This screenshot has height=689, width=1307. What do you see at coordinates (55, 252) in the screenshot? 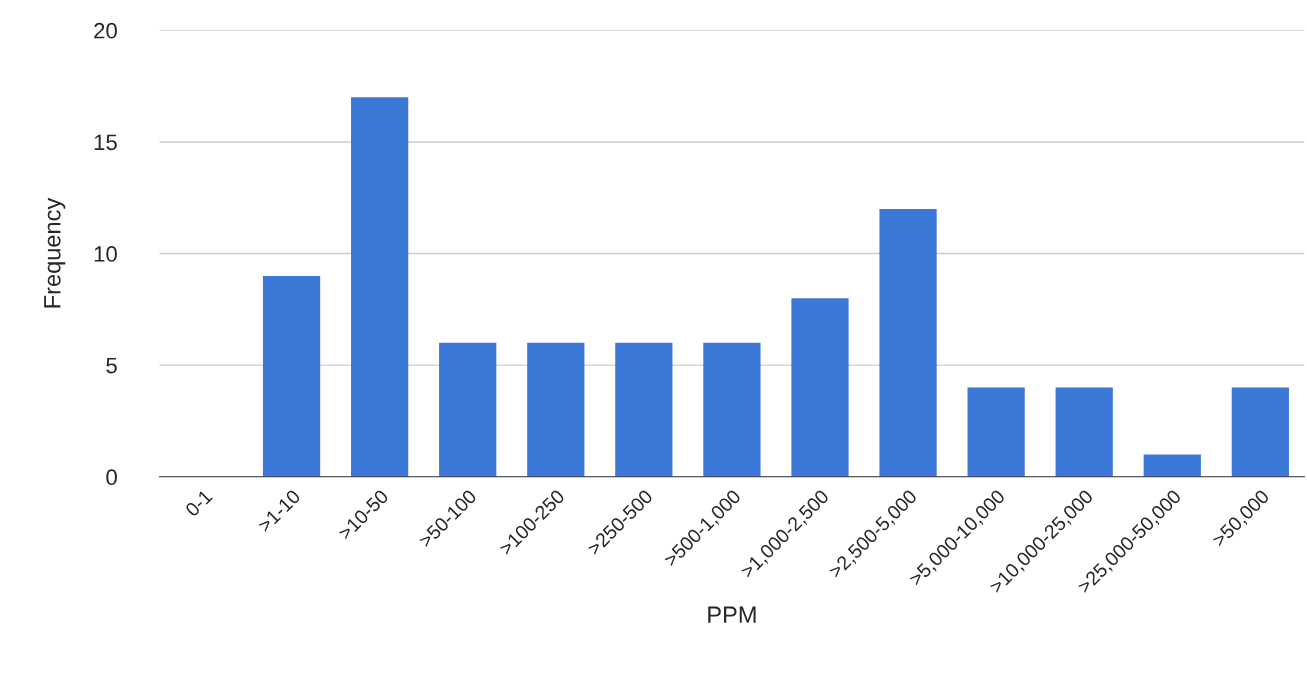
I see `y-axis-title: Frequency` at bounding box center [55, 252].